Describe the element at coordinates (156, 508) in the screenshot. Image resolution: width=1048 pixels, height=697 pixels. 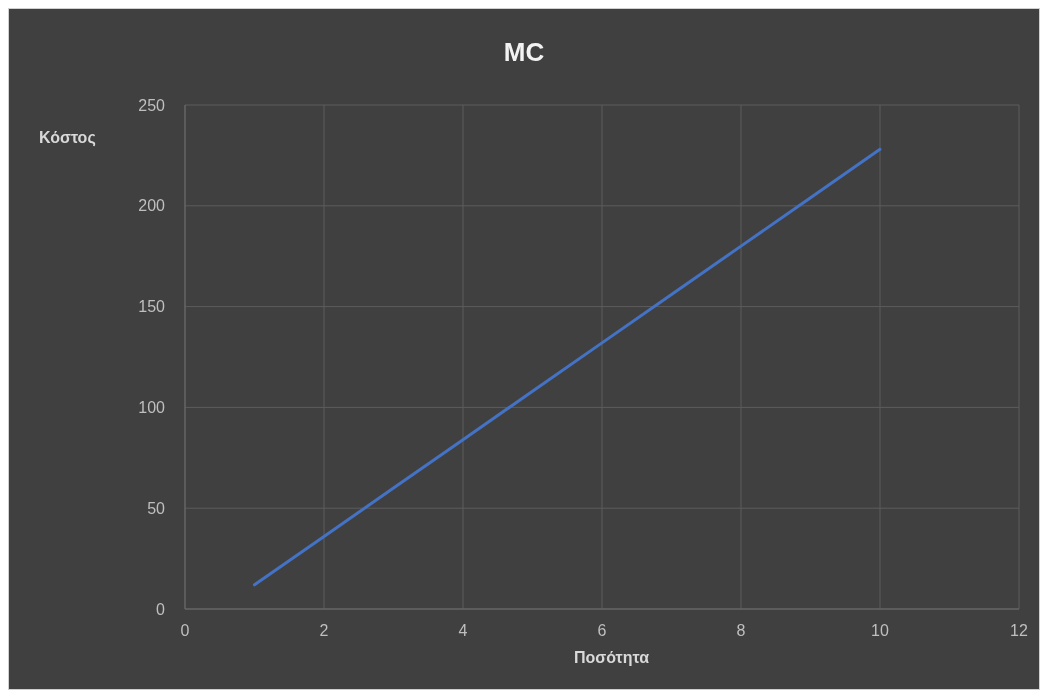
I see `y-tick-label: 50` at that location.